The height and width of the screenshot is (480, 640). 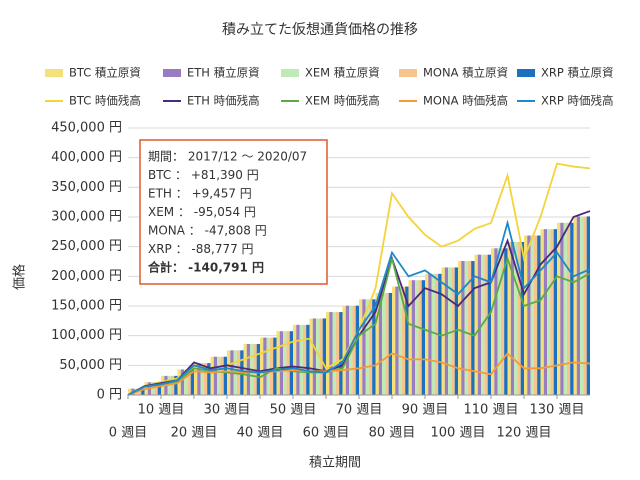 I want to click on x-tick-label: 20 週目, so click(x=194, y=433).